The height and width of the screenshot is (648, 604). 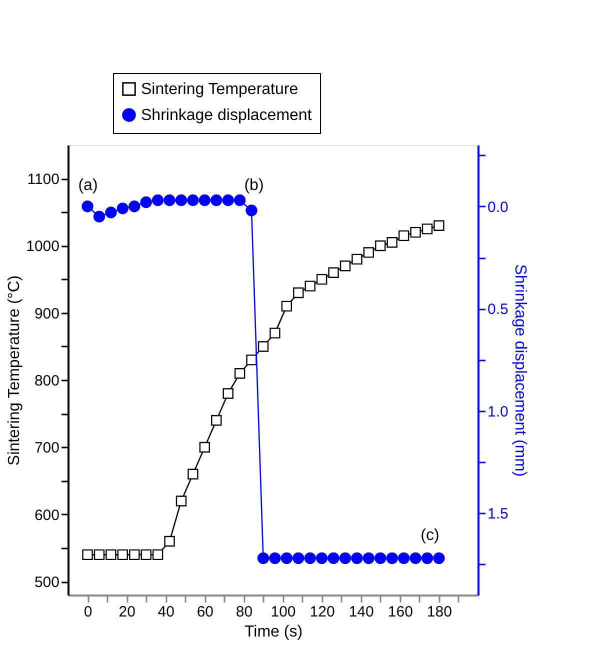 I want to click on annotation: (b), so click(x=254, y=185).